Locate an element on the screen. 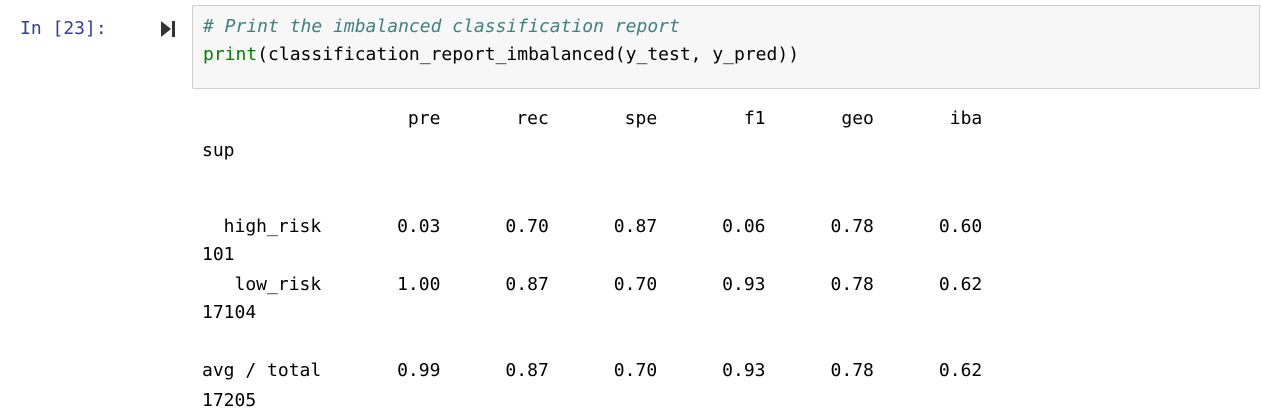 This screenshot has height=420, width=1262. report-row-low-risk-support: 17104 is located at coordinates (229, 312).